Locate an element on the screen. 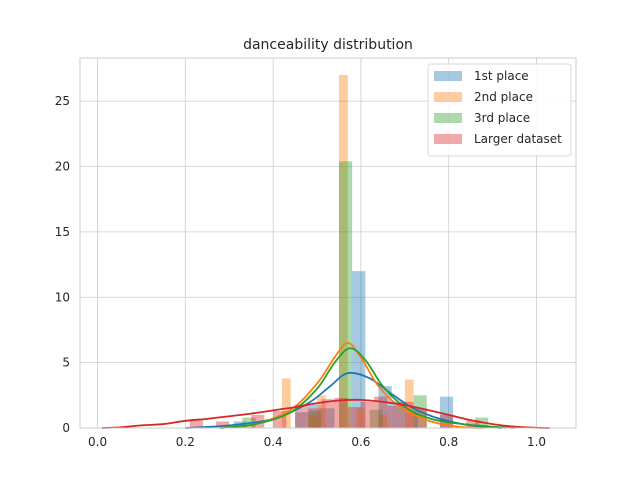 The image size is (640, 484). legend-box is located at coordinates (499, 110).